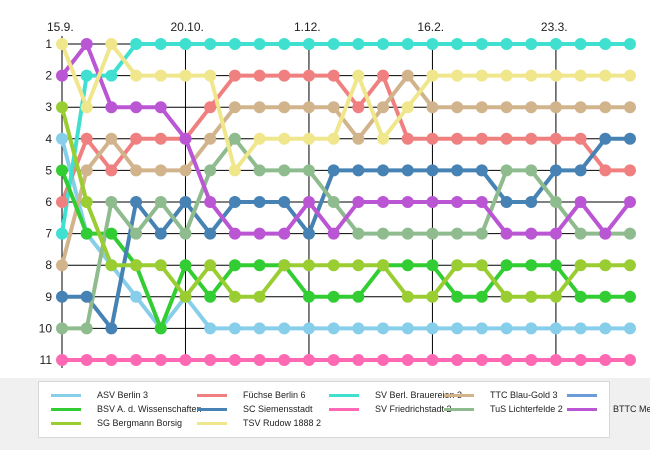  I want to click on y-tick-label: 10, so click(46, 328).